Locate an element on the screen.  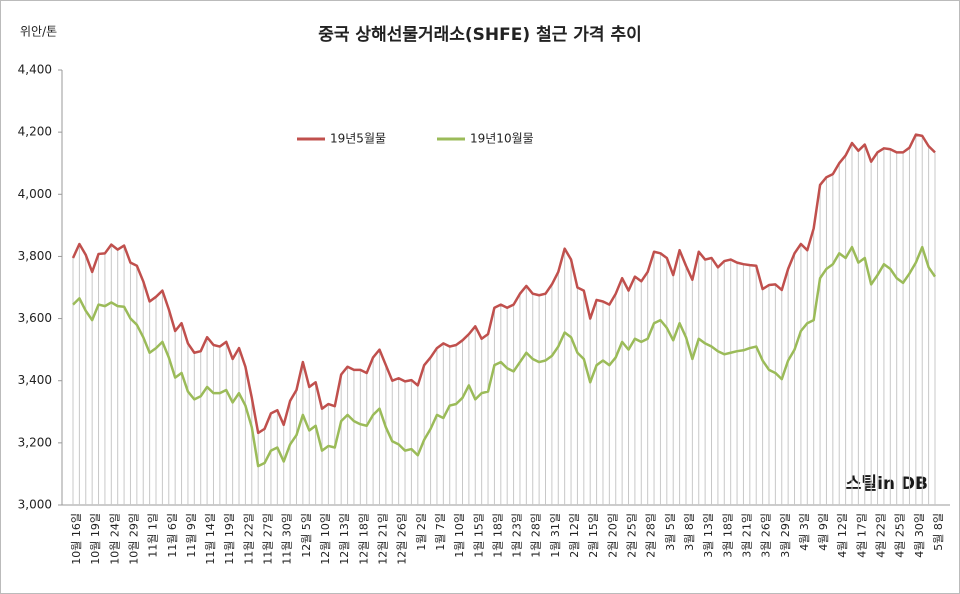
x-tick-label: 1월 23일 is located at coordinates (517, 535).